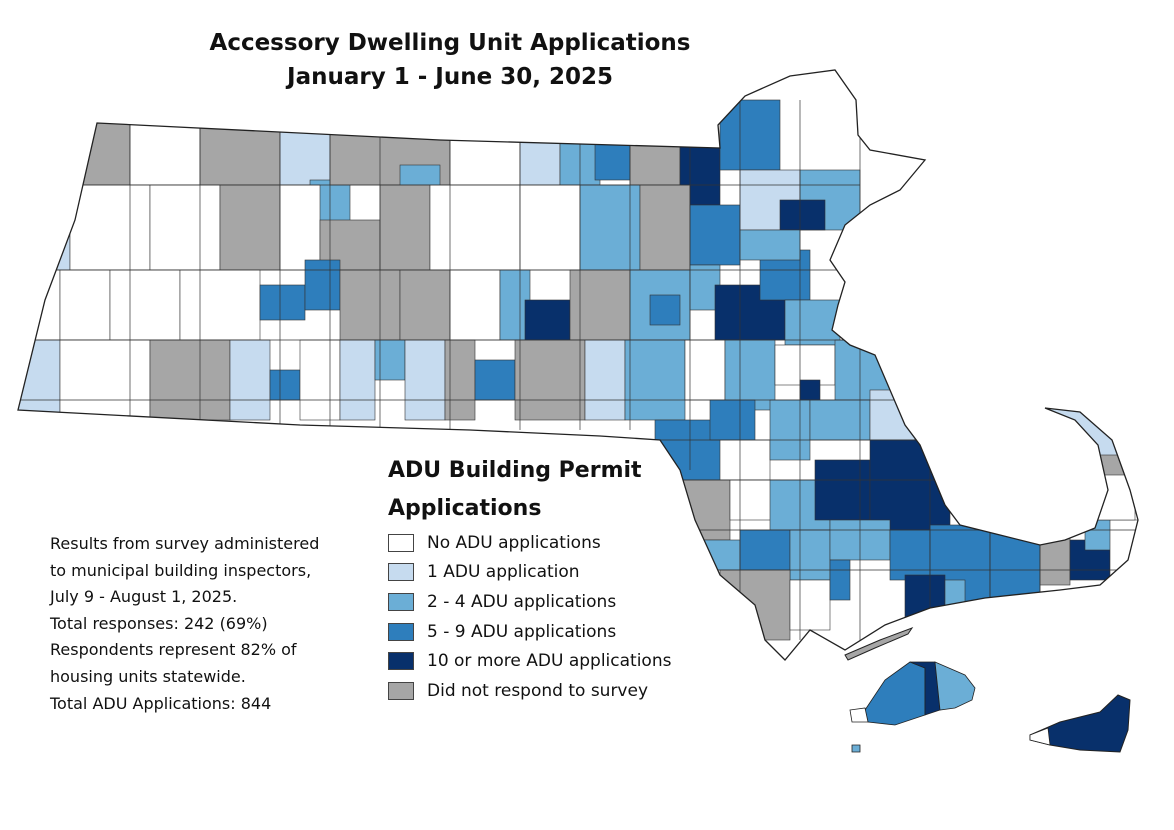 The height and width of the screenshot is (830, 1174). I want to click on legend-item-ten-plus: 10 or more ADU applications, so click(538, 661).